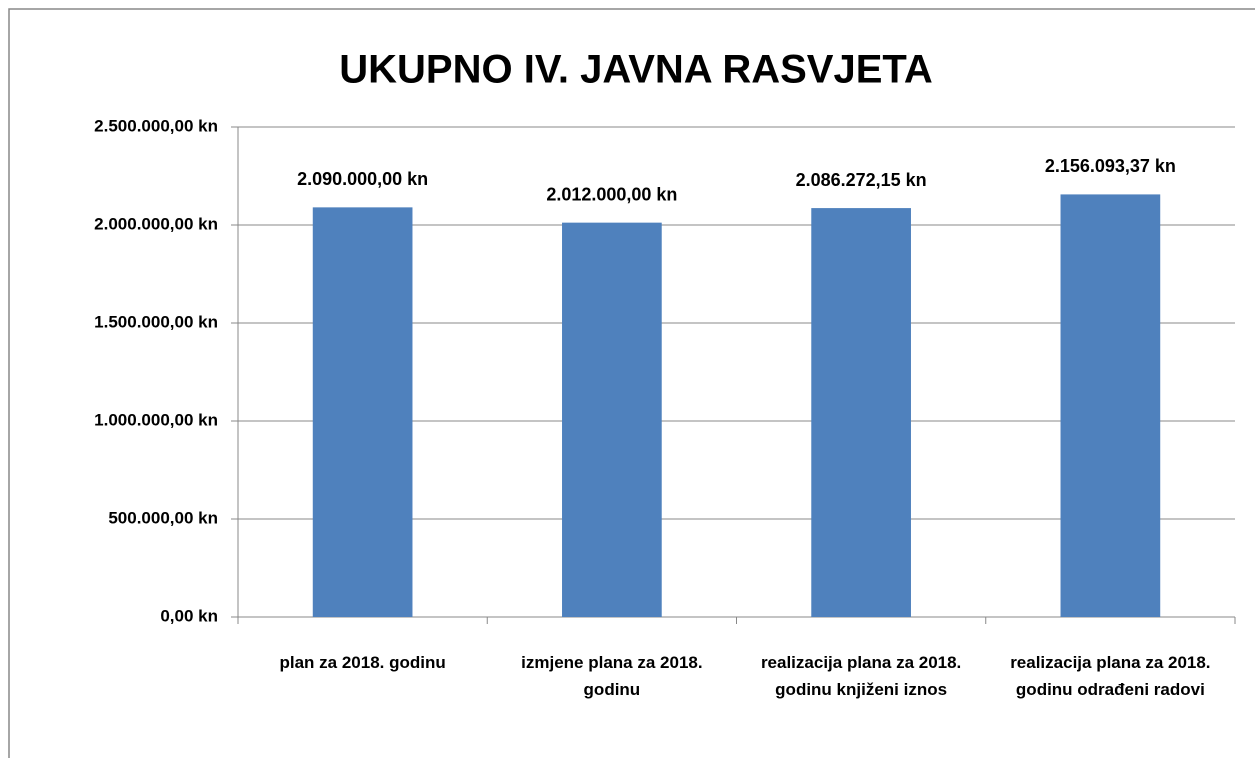 The height and width of the screenshot is (758, 1255). I want to click on y-tick-label: 0,00 kn, so click(189, 615).